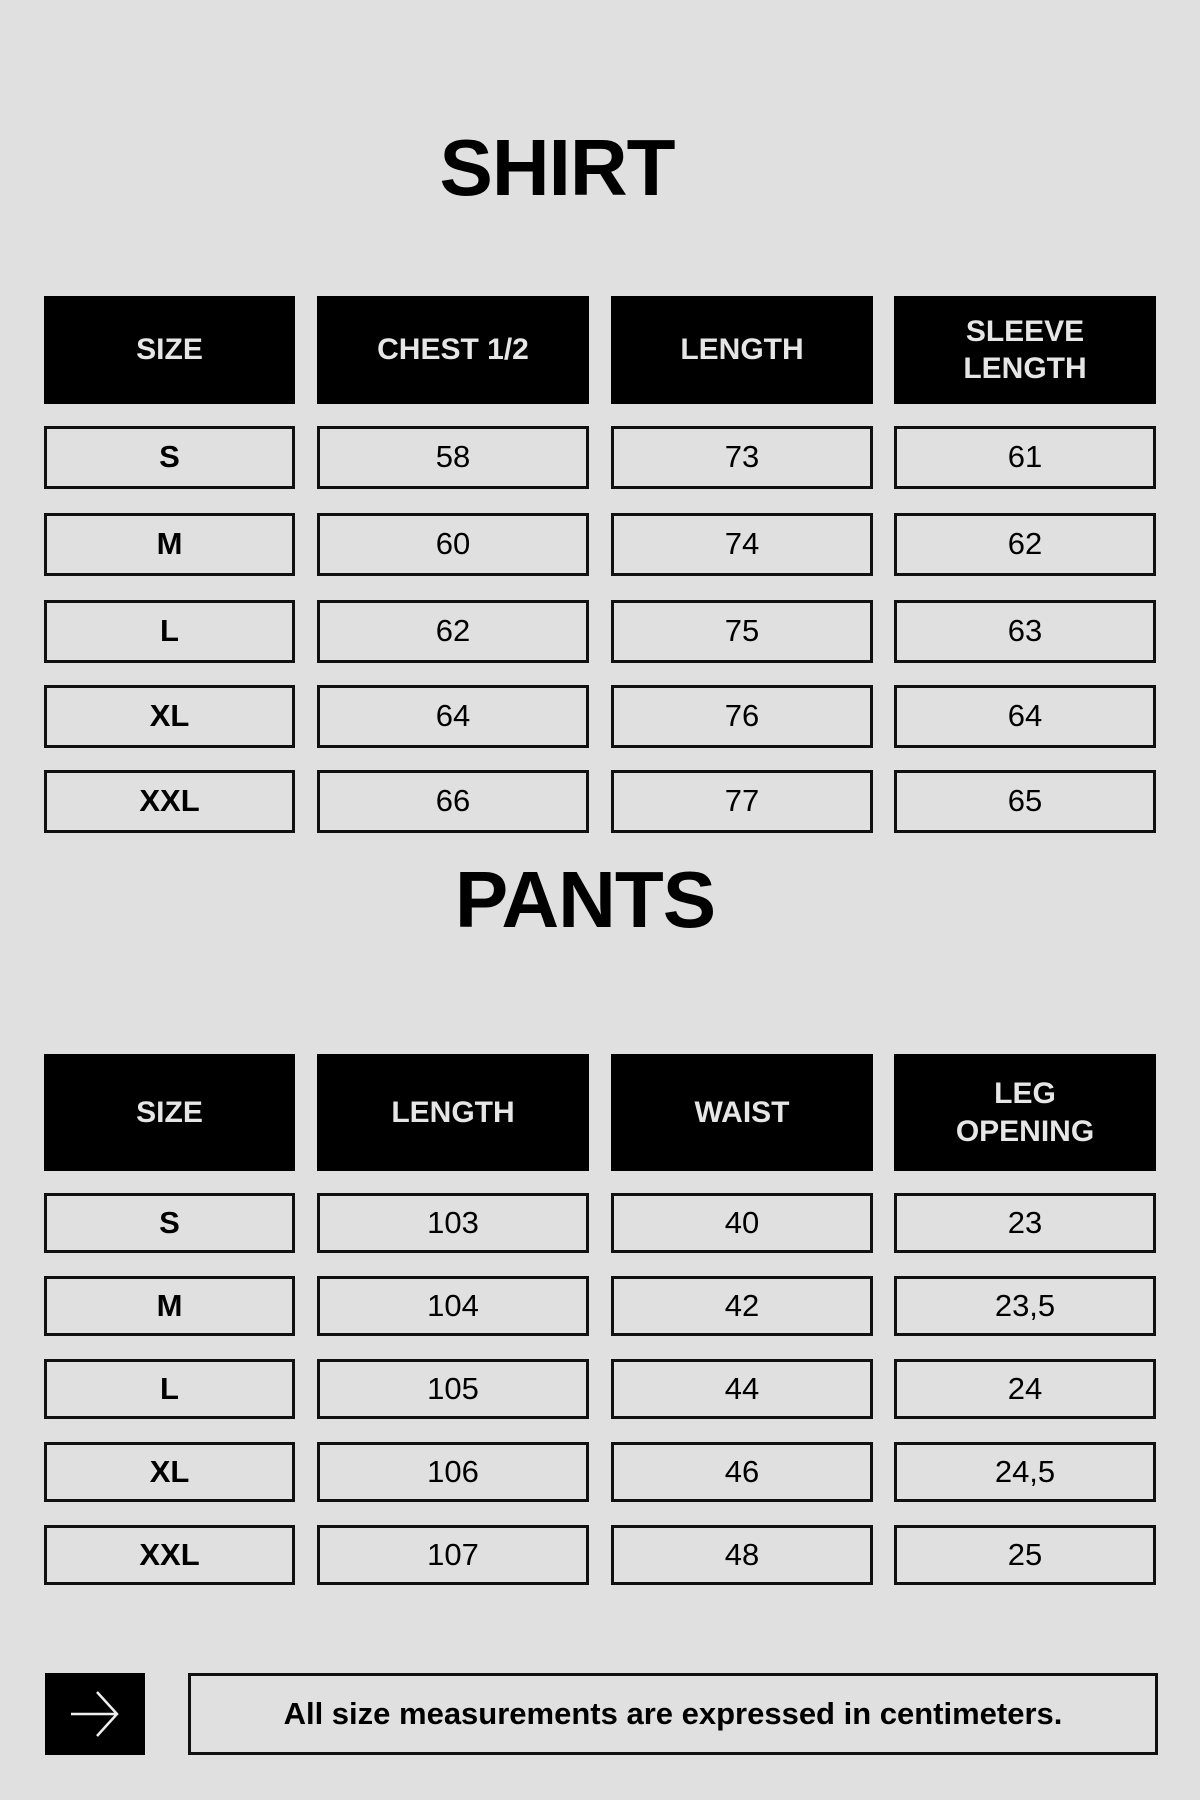  What do you see at coordinates (1025, 1112) in the screenshot?
I see `column-header: LEG OPENING` at bounding box center [1025, 1112].